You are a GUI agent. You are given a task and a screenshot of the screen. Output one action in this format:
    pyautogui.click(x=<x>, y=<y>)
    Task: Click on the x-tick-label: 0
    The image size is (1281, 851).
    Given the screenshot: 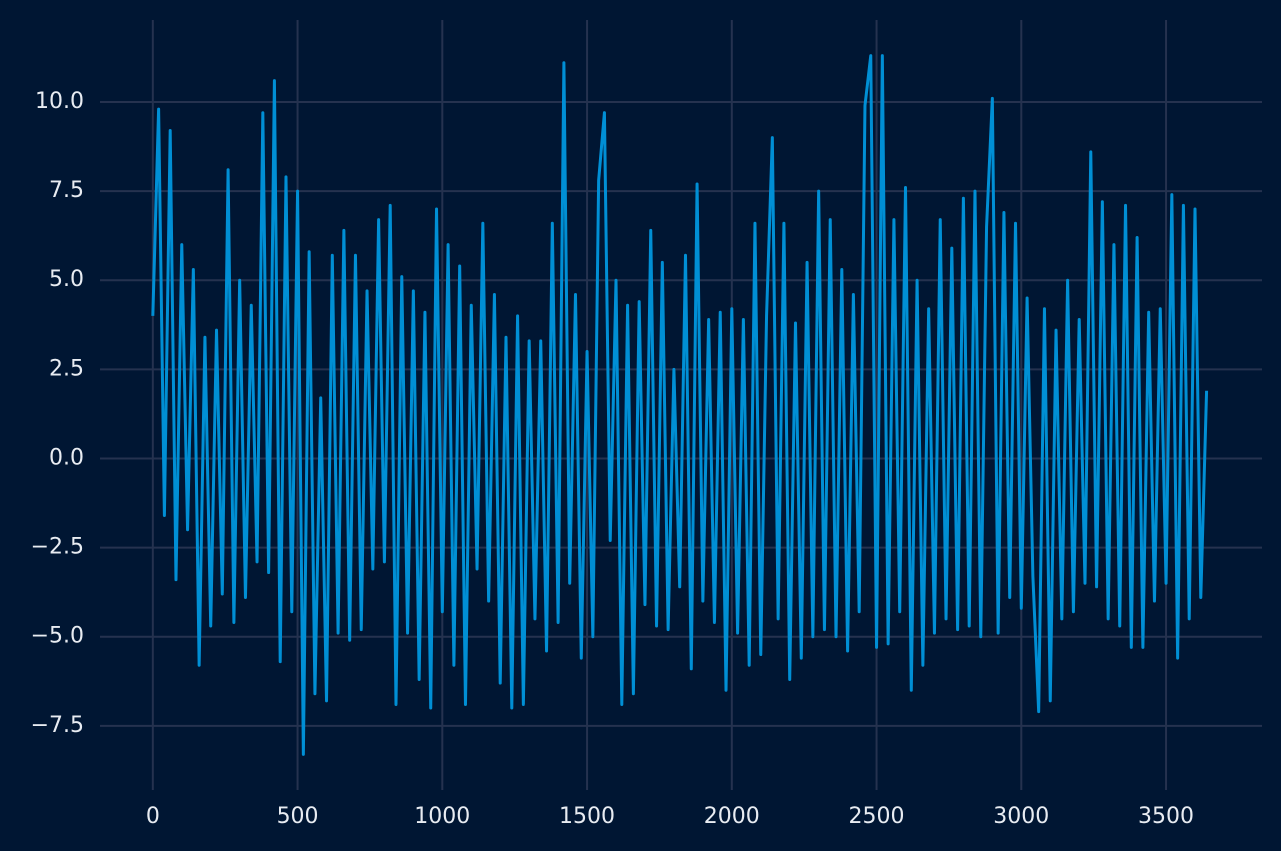 What is the action you would take?
    pyautogui.click(x=153, y=816)
    